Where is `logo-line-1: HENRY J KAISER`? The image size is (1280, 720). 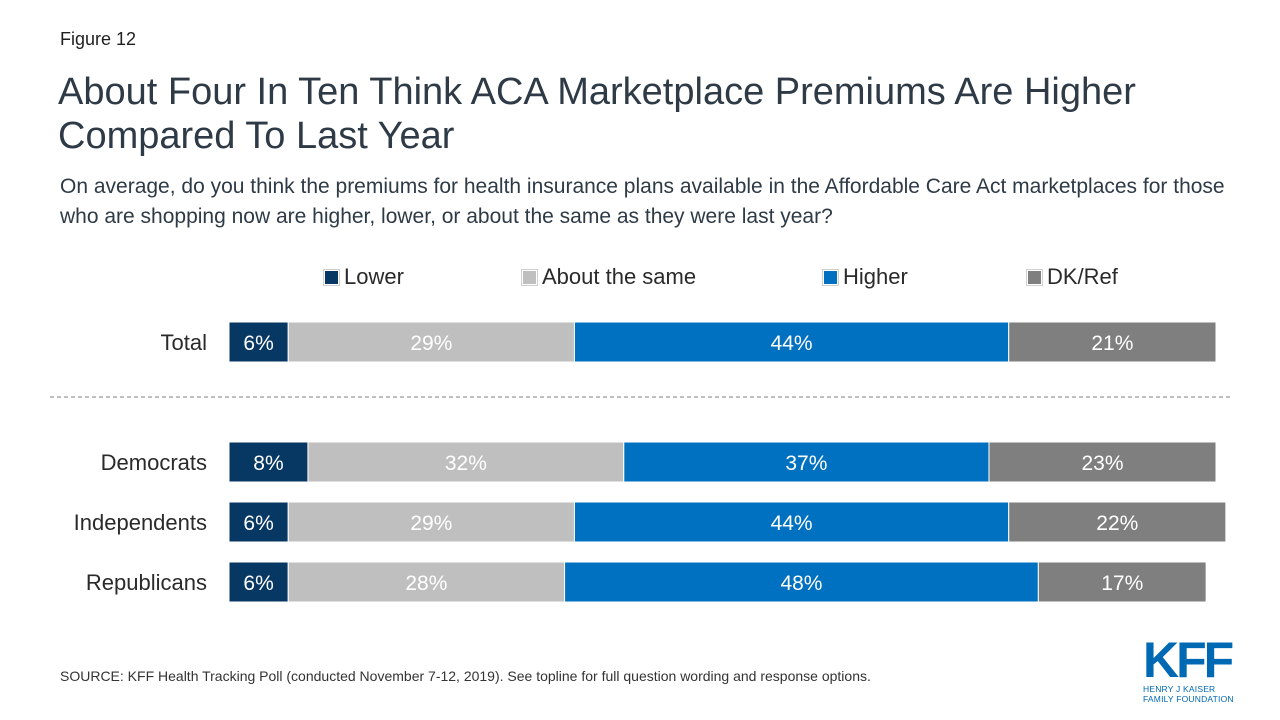 logo-line-1: HENRY J KAISER is located at coordinates (1179, 689).